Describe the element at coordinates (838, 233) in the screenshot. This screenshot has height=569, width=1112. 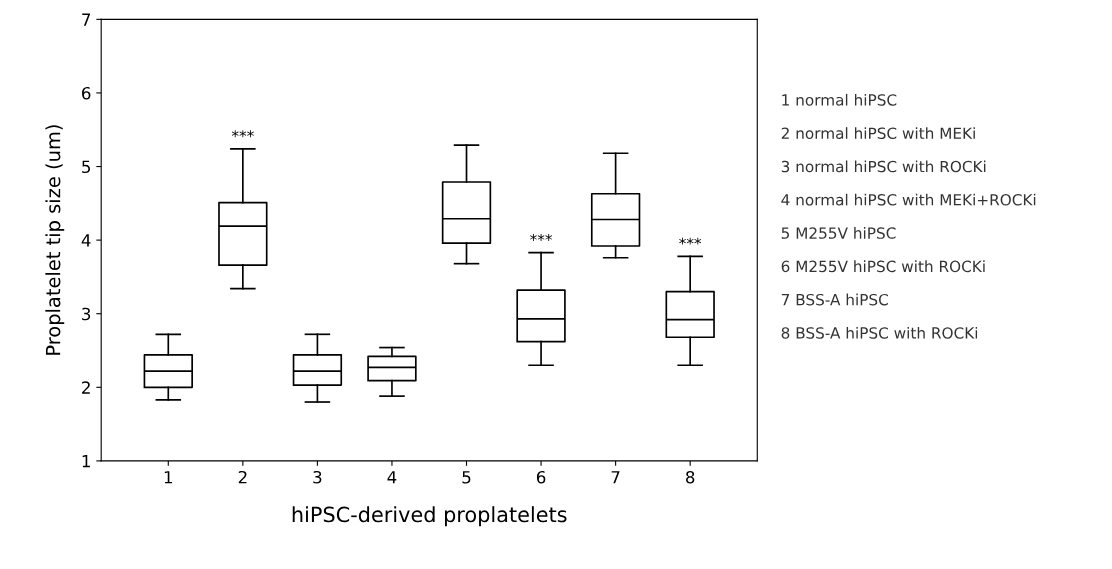
I see `text: 5 M255V hiPSC` at that location.